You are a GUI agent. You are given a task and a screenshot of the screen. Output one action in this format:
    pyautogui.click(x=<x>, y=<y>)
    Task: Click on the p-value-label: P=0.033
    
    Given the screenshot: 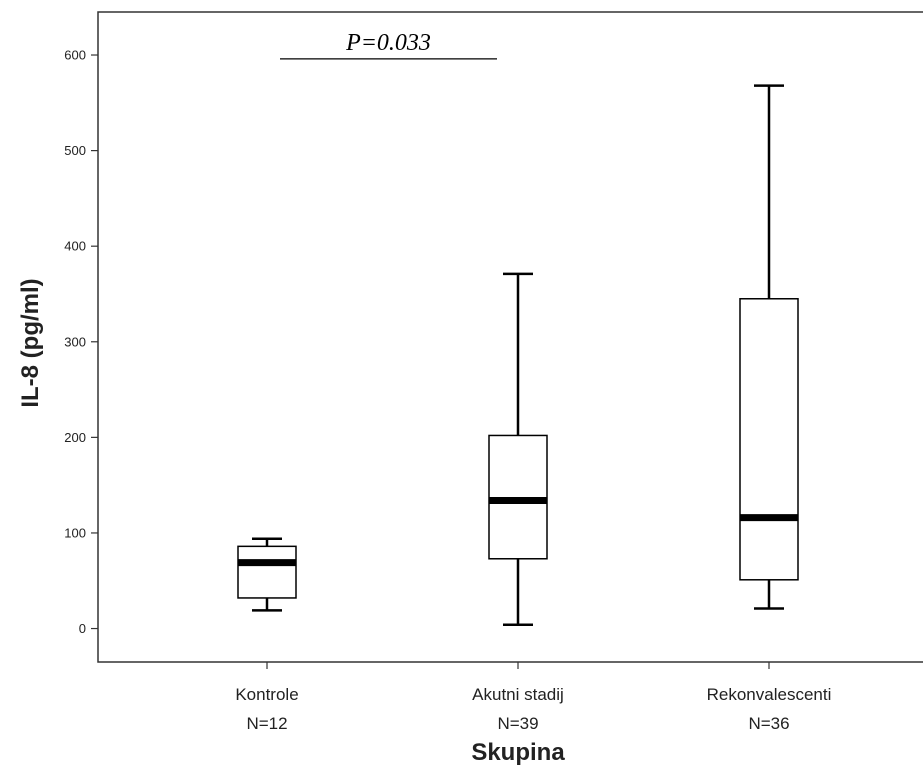 What is the action you would take?
    pyautogui.click(x=388, y=43)
    